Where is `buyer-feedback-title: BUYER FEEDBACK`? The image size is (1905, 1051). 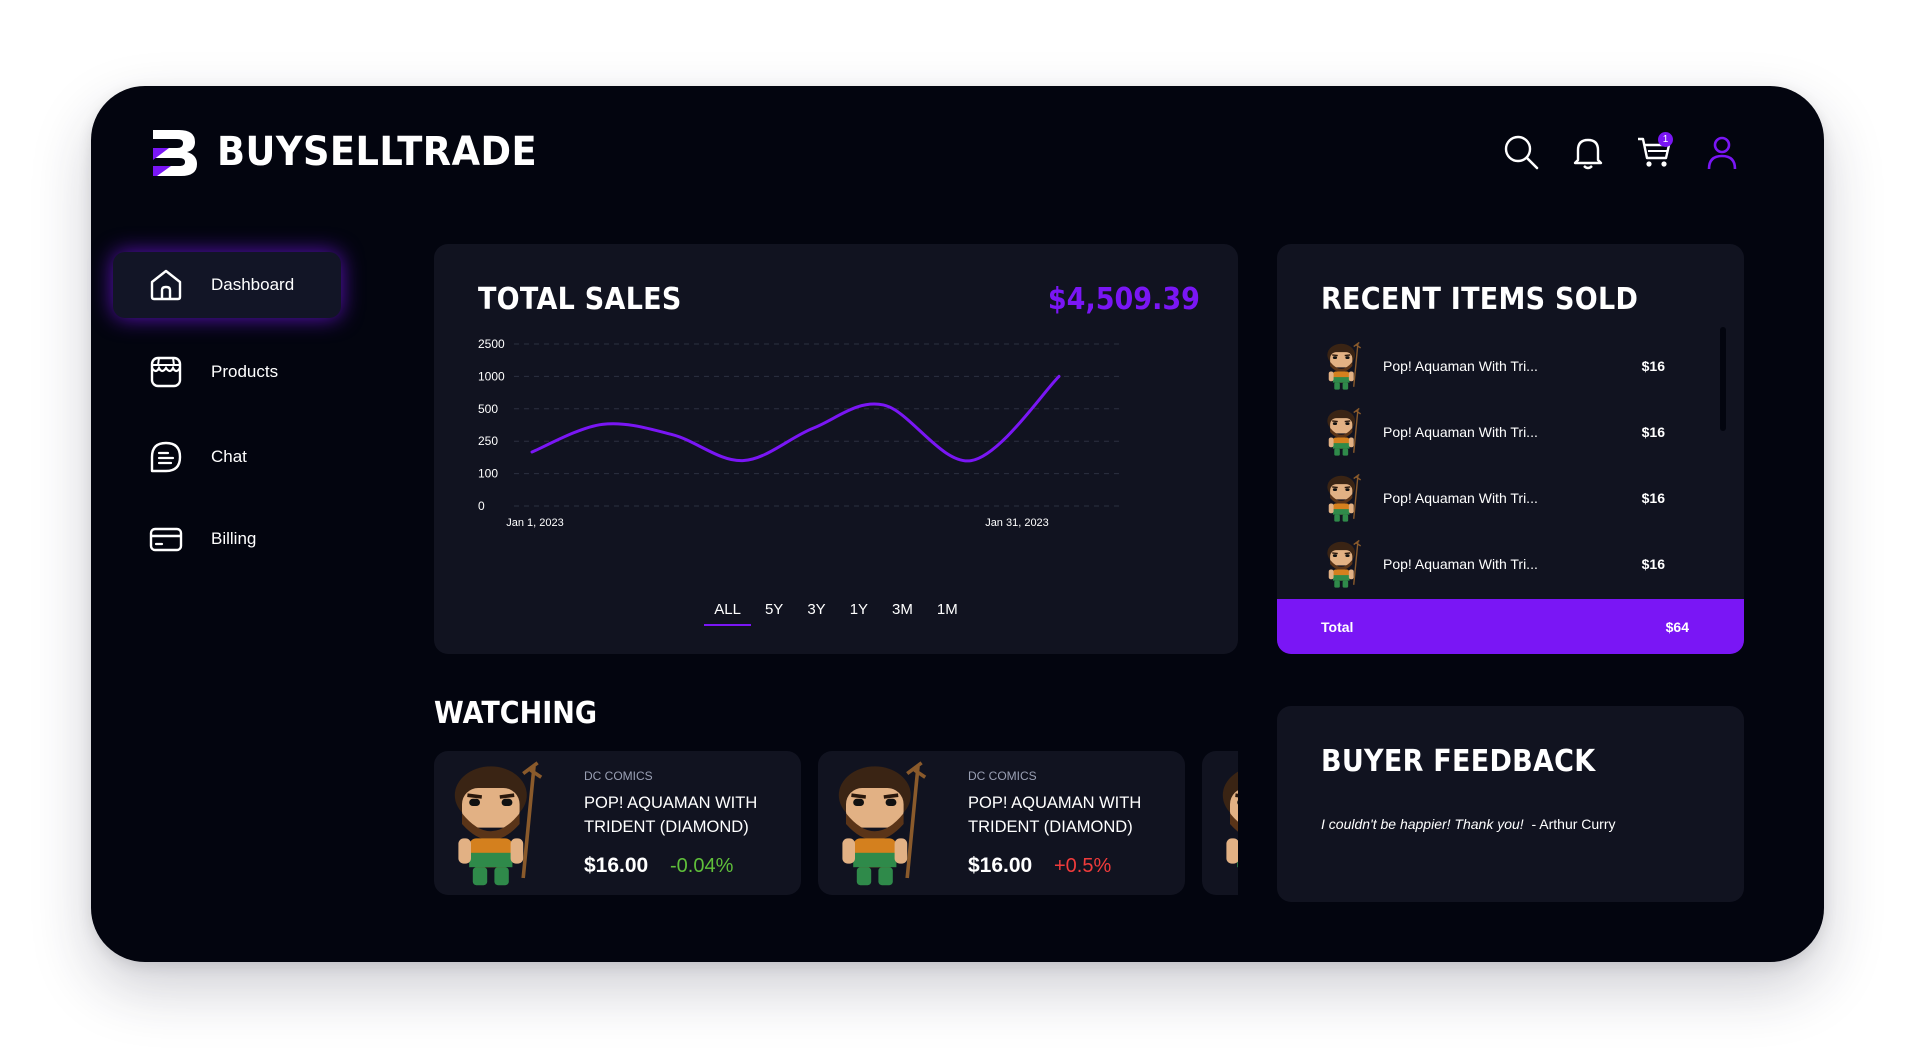 buyer-feedback-title: BUYER FEEDBACK is located at coordinates (1458, 761).